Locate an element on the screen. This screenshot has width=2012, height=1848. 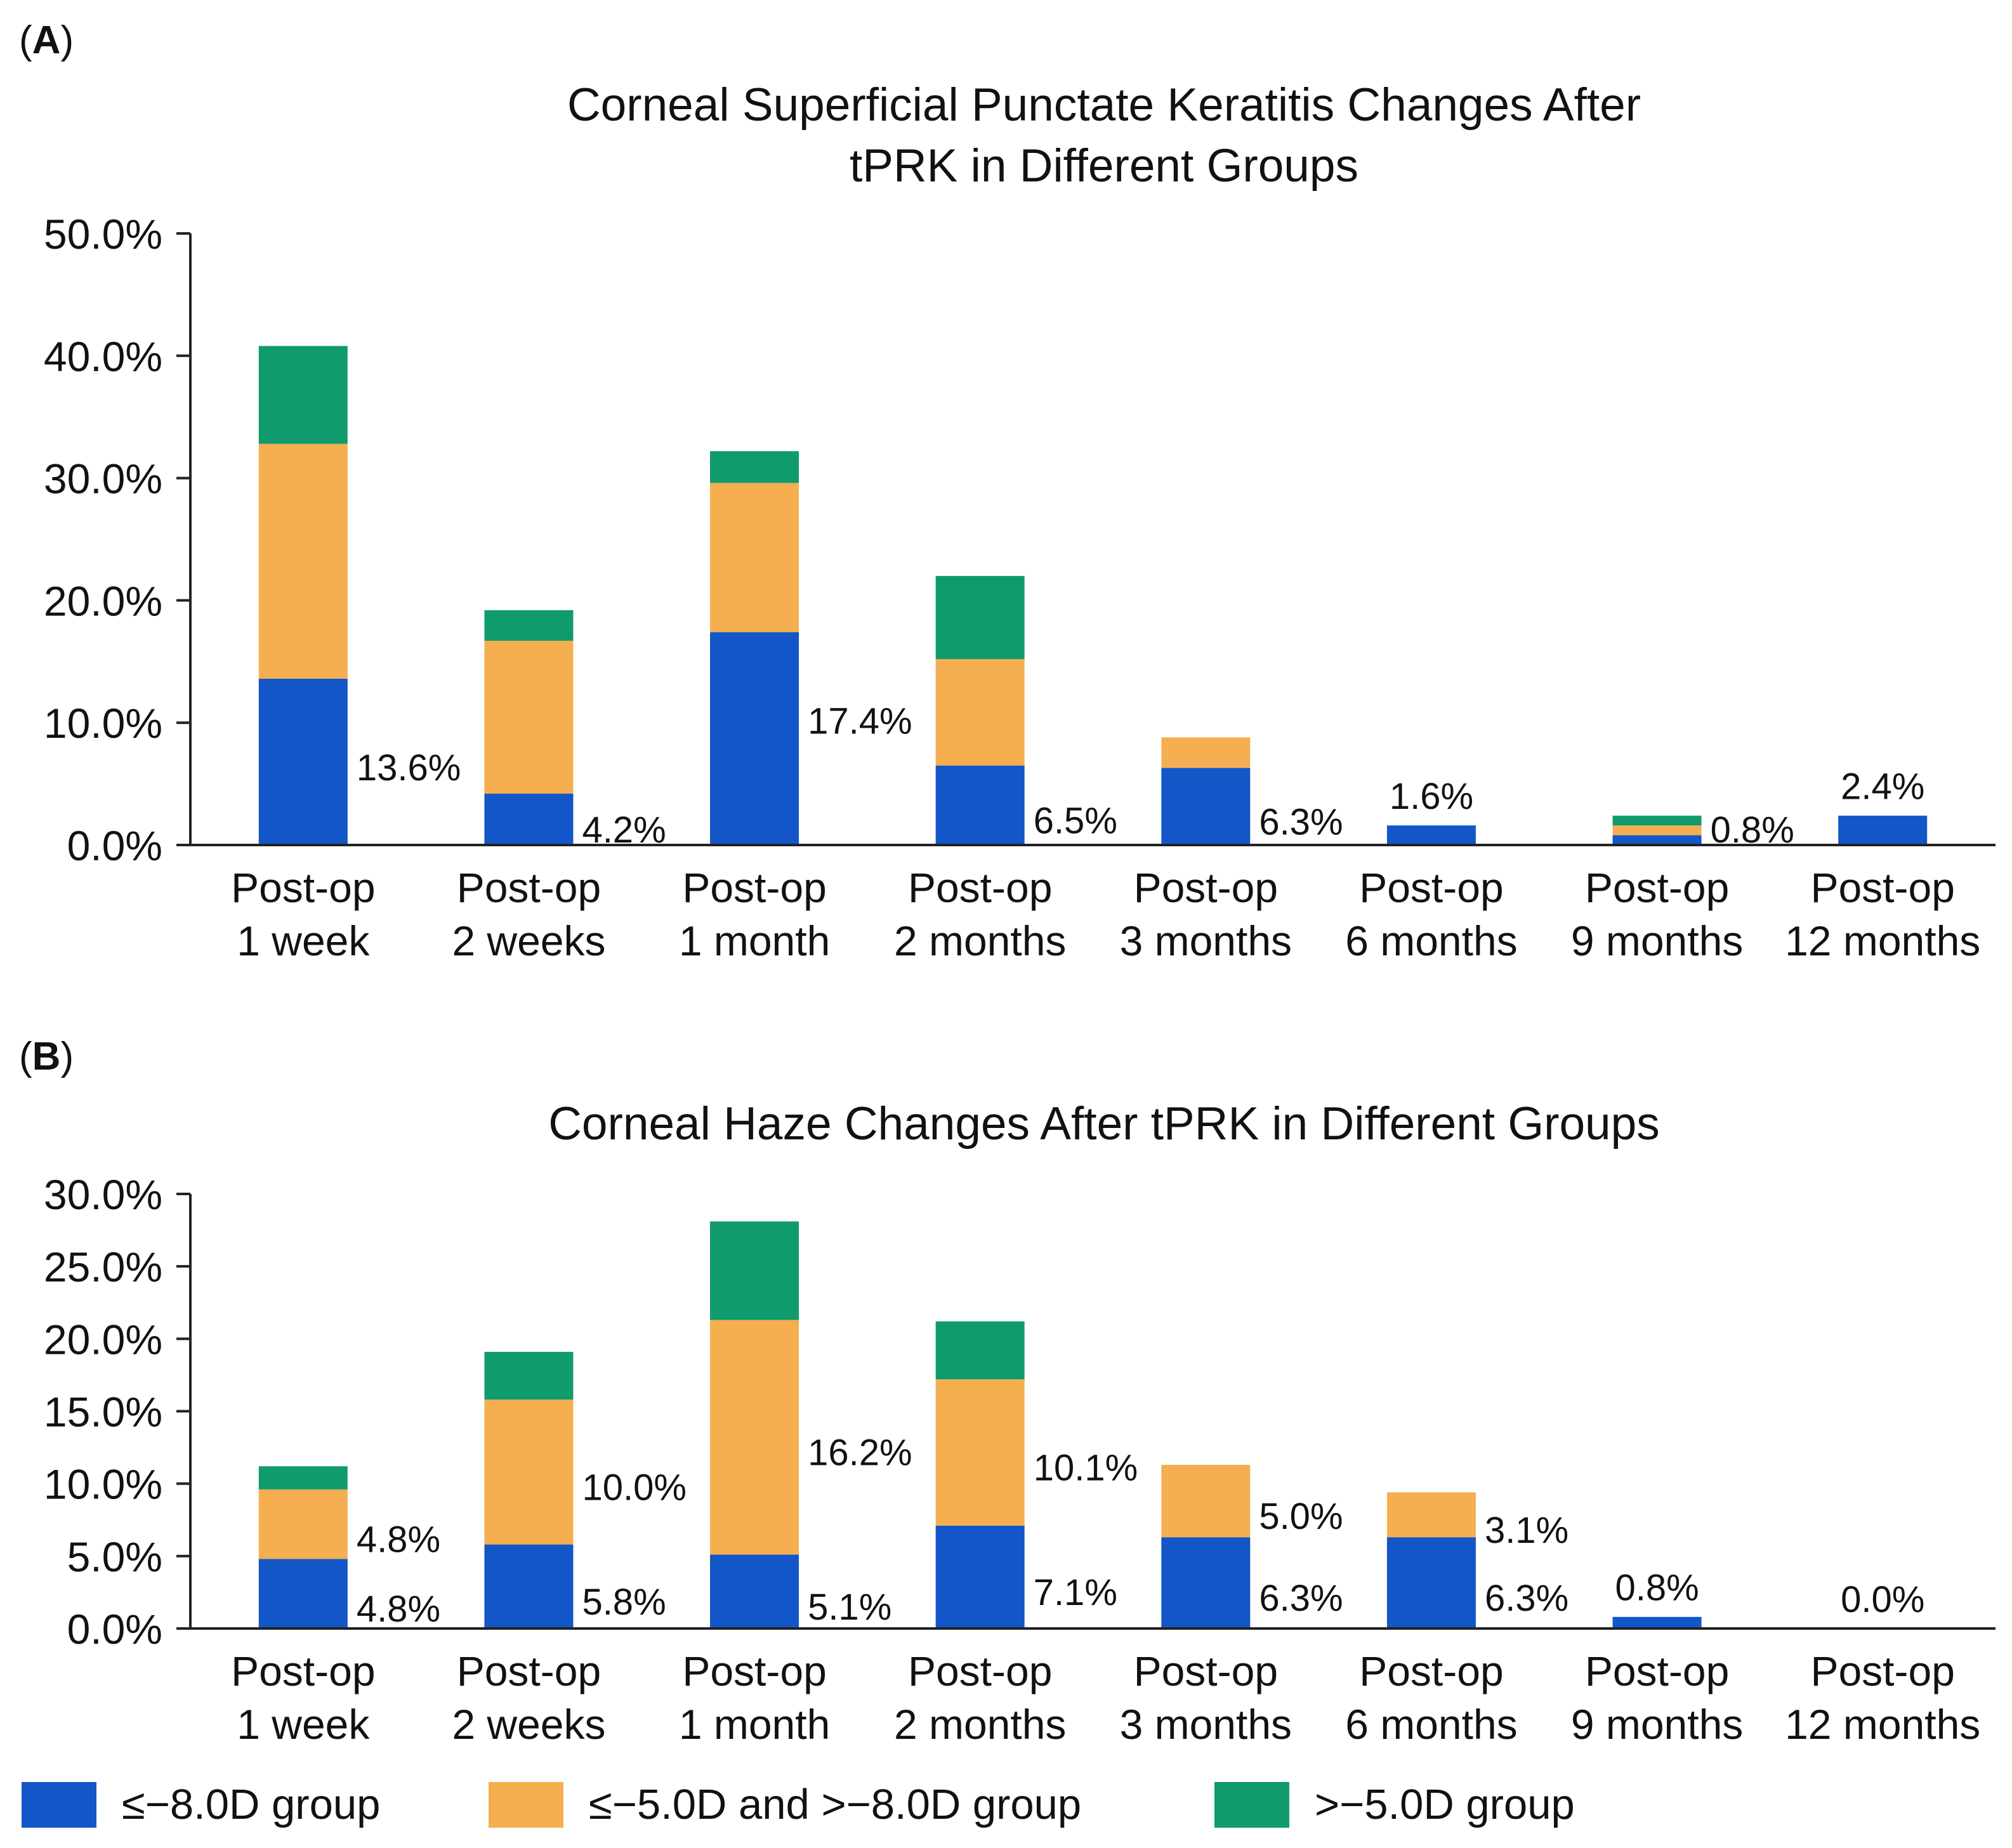
chart-b-data-label: 0.8% is located at coordinates (1657, 1589).